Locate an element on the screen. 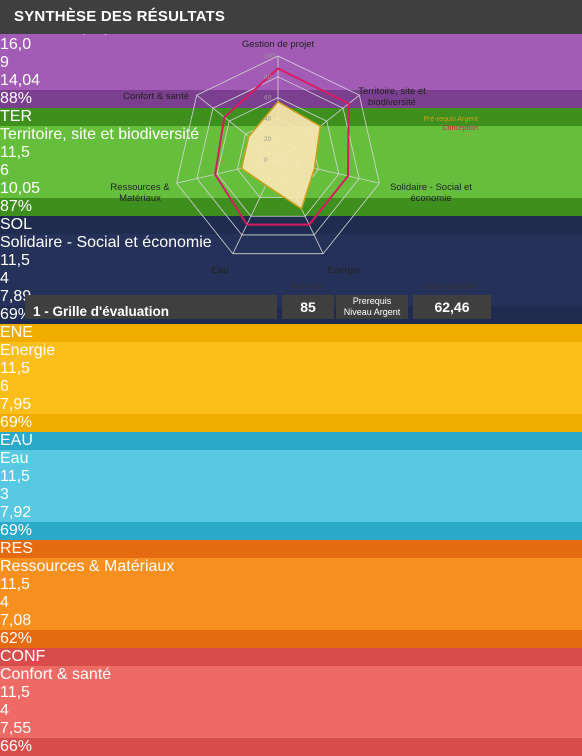 The image size is (582, 756). radar-tick-label: 80 is located at coordinates (268, 77).